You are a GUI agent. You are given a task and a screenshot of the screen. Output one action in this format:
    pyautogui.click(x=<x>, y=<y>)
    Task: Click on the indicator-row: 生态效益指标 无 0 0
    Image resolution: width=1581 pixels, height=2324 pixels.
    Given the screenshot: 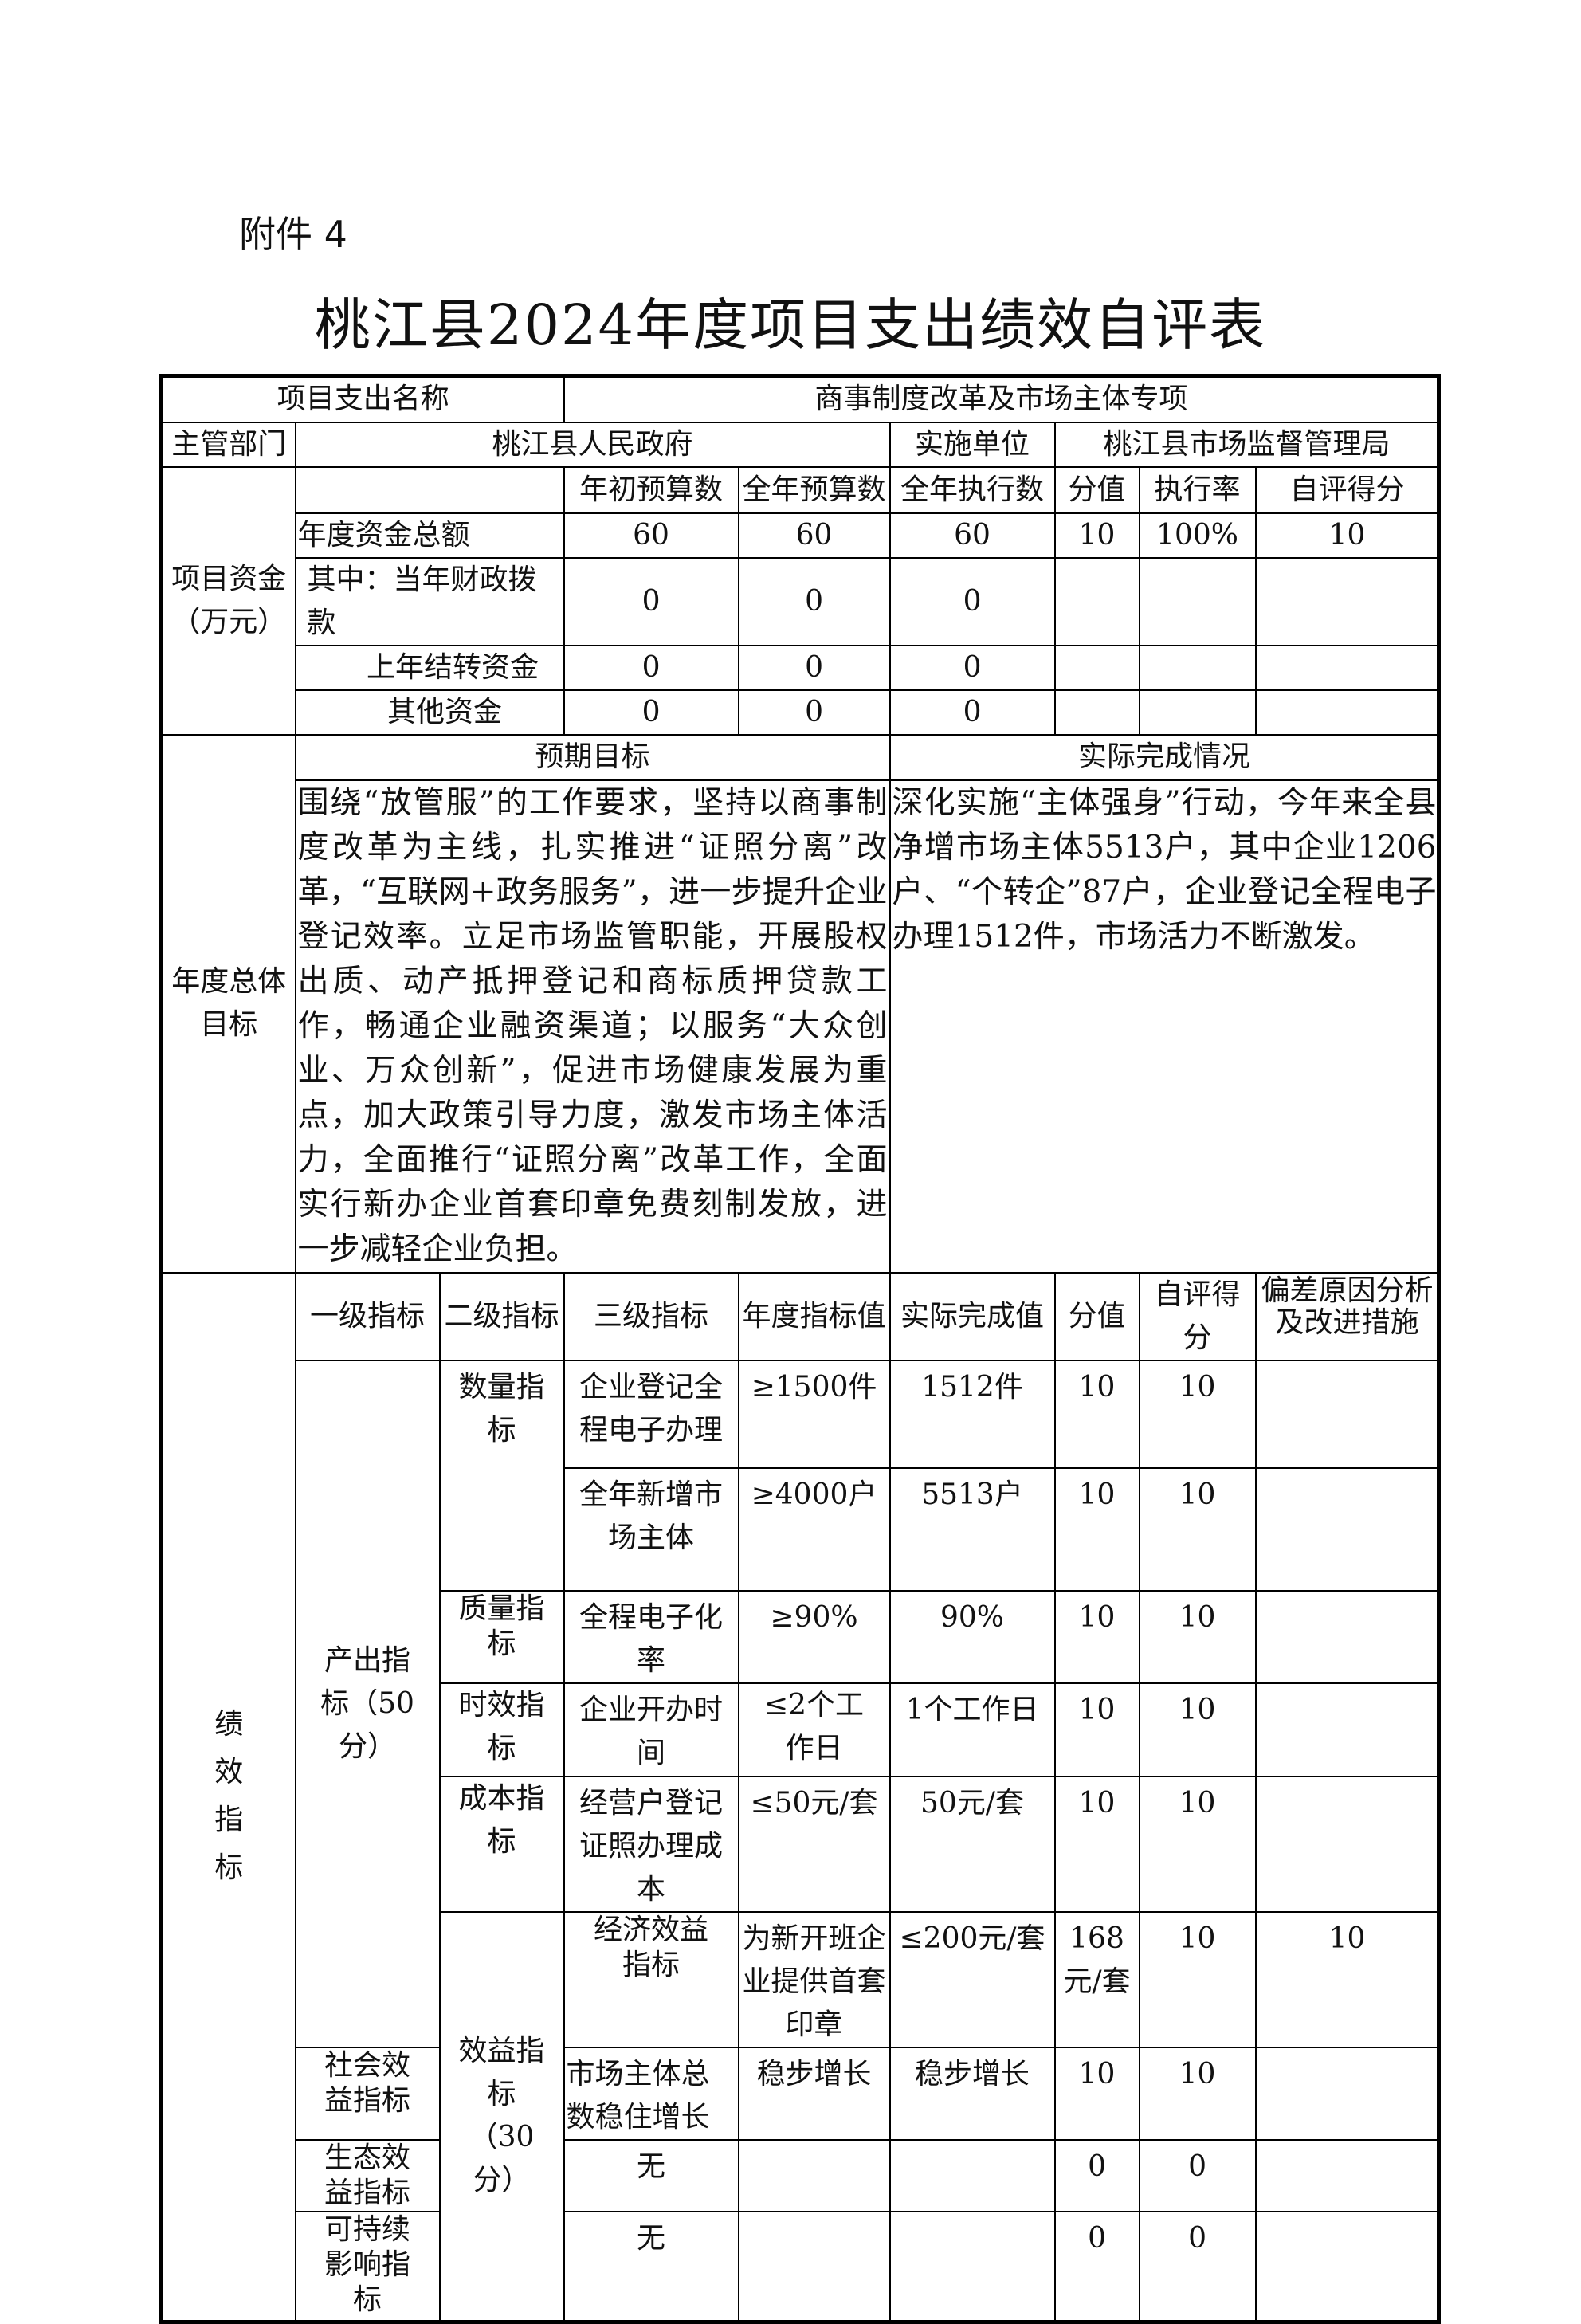 What is the action you would take?
    pyautogui.click(x=801, y=2175)
    